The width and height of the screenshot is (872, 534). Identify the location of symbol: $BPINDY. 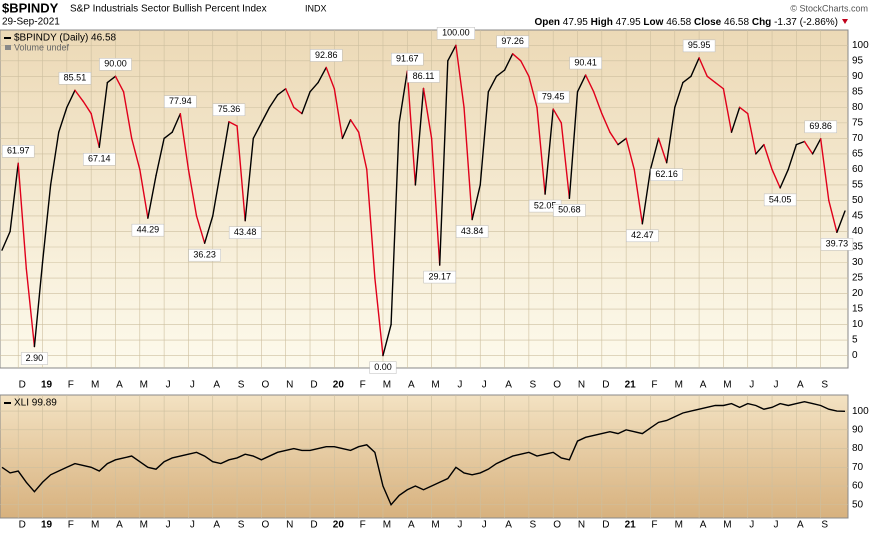
(30, 7).